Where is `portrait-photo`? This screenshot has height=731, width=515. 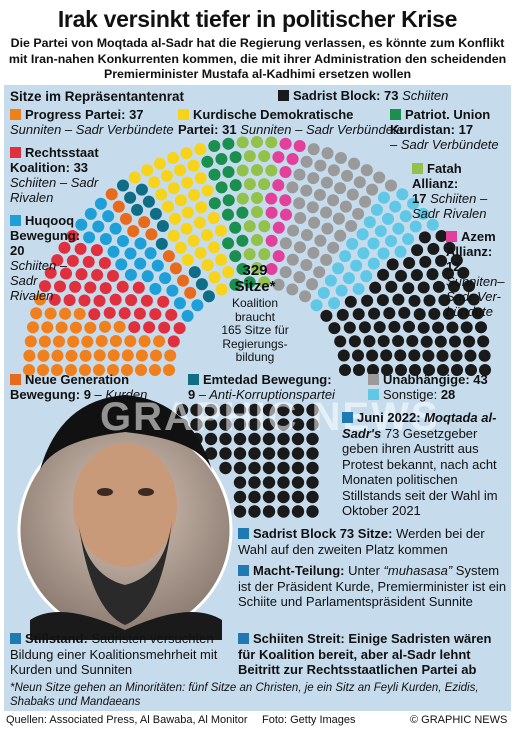
portrait-photo is located at coordinates (125, 517).